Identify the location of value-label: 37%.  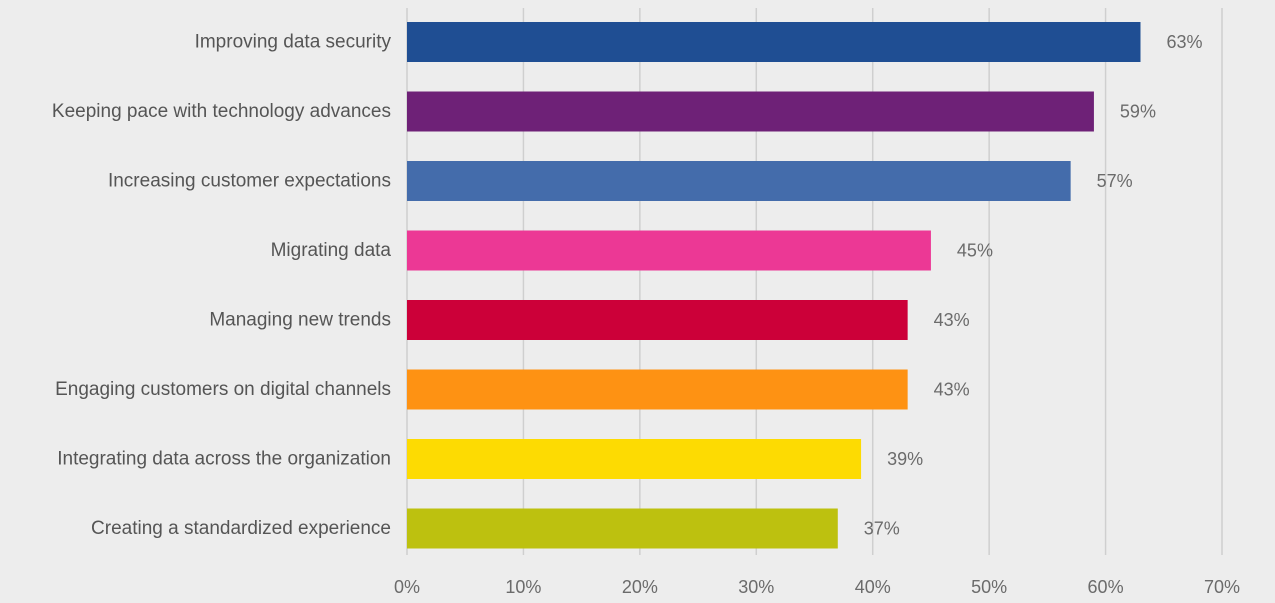
(882, 529).